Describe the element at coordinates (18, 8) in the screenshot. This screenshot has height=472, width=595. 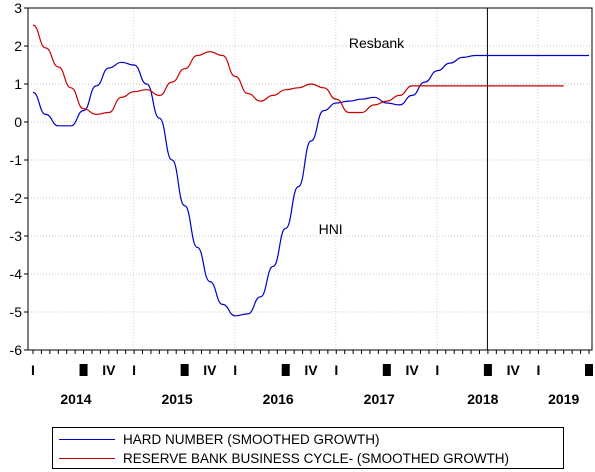
I see `y-tick-label: 3` at that location.